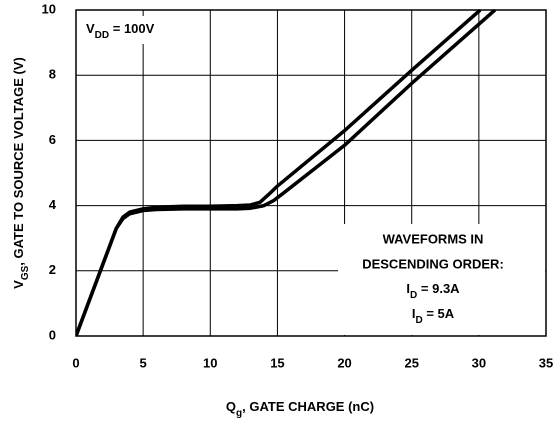 This screenshot has height=422, width=555. I want to click on y-tick-label: 6, so click(52, 139).